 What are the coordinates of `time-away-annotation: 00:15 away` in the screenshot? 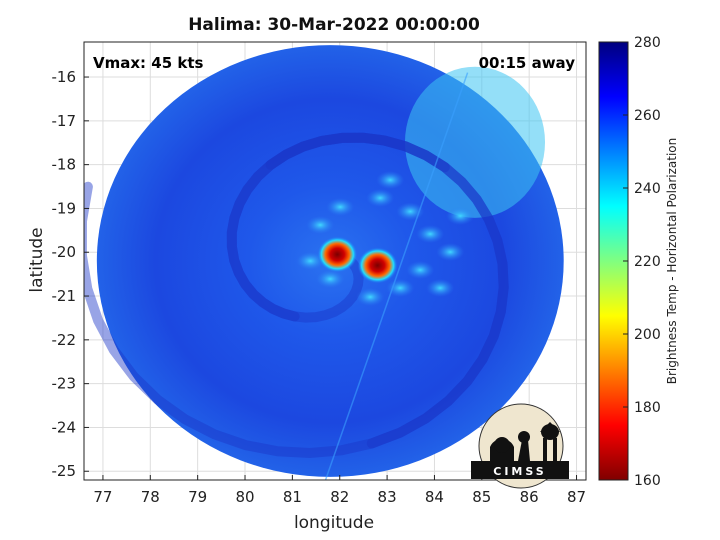 It's located at (527, 63).